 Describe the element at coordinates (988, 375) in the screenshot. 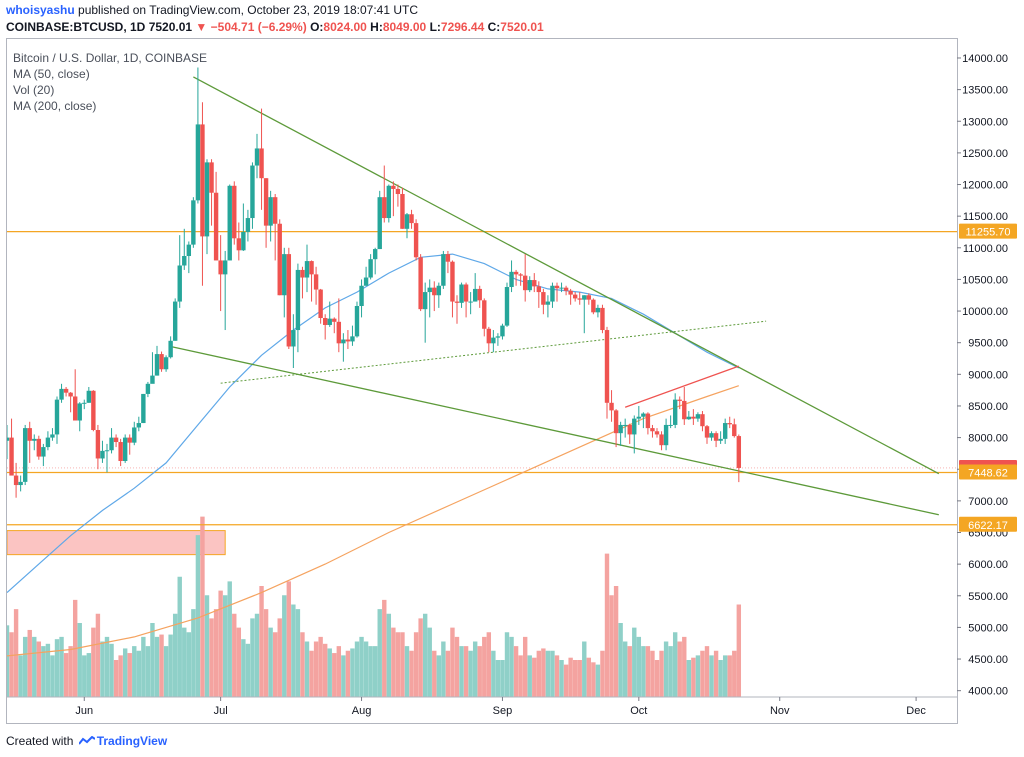

I see `price-tick-label: 9000.00` at that location.